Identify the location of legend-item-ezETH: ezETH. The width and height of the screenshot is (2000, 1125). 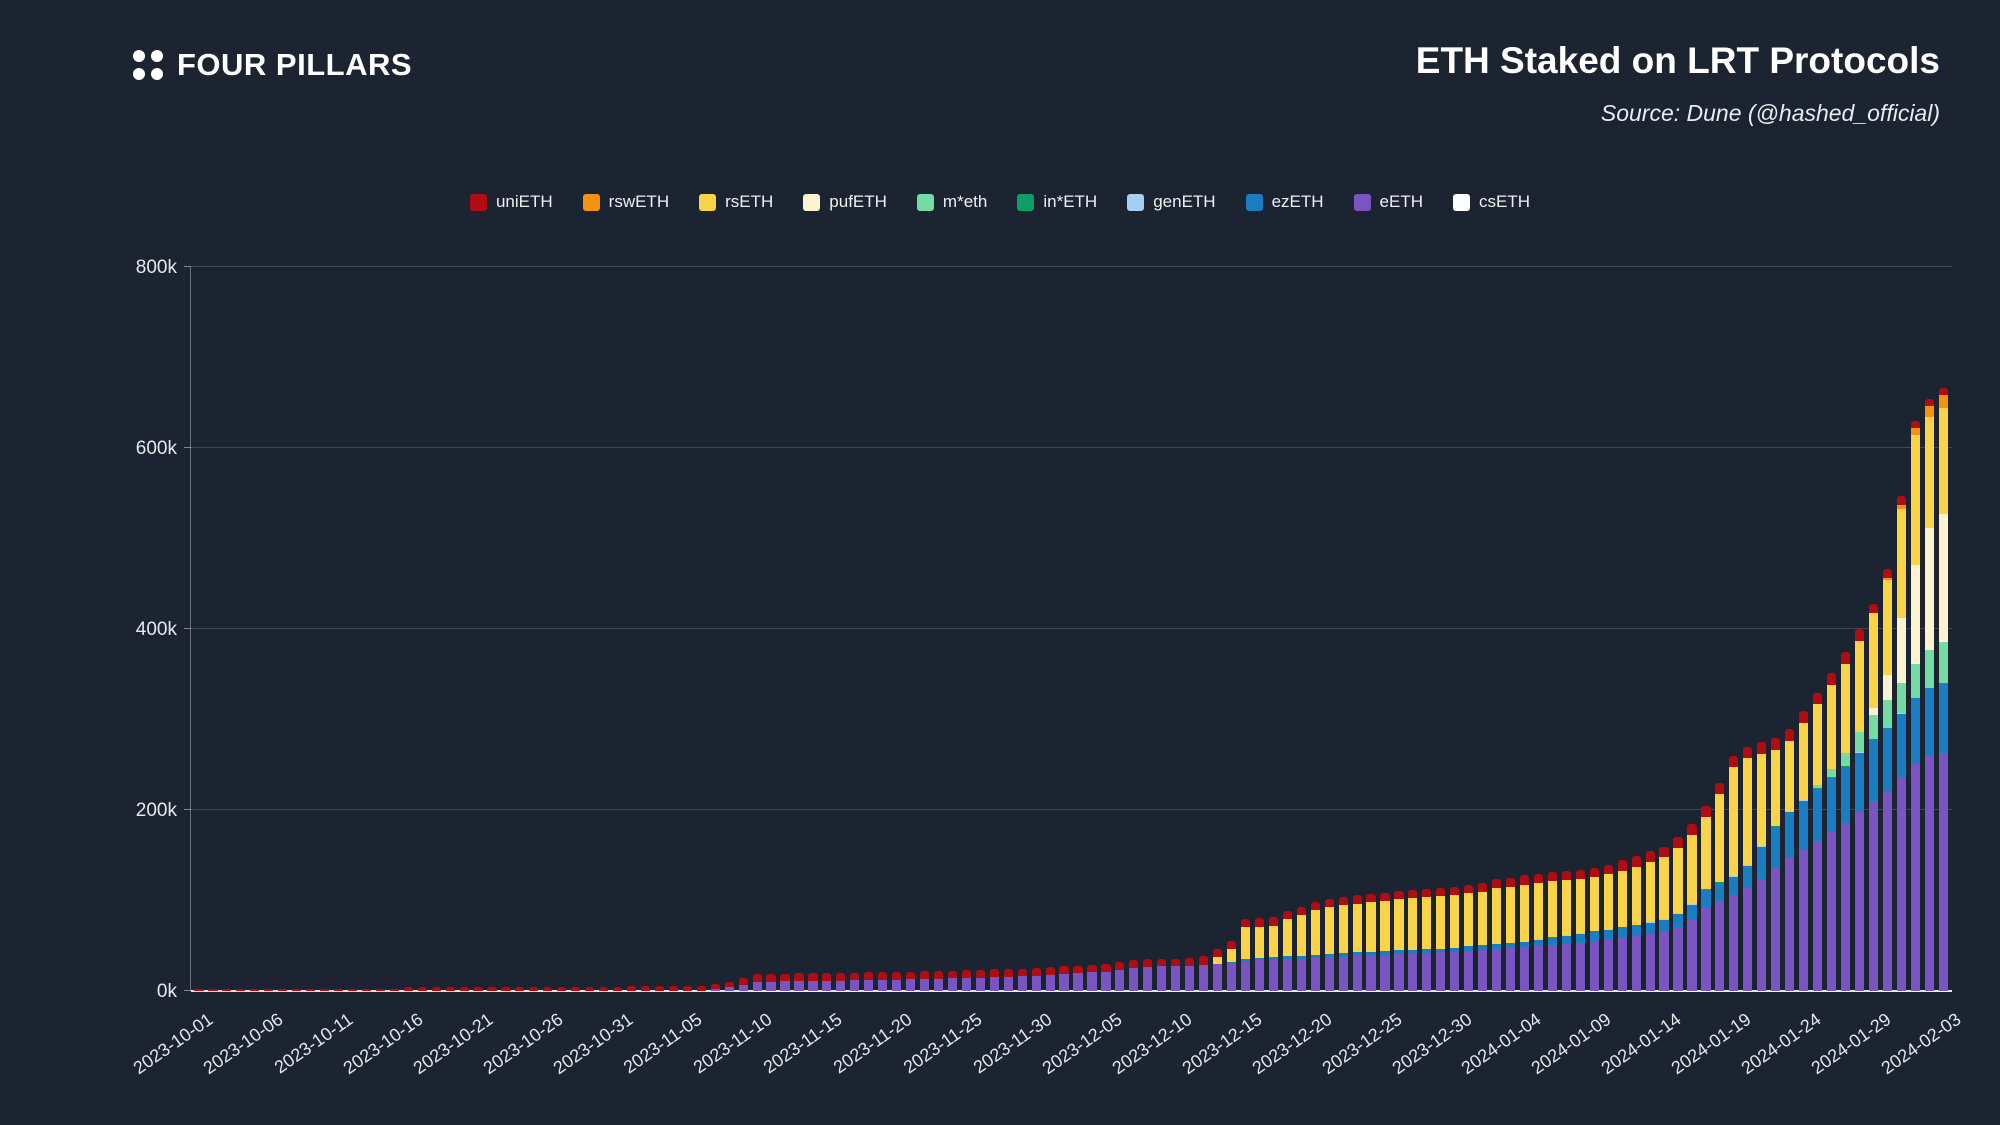
(1284, 202).